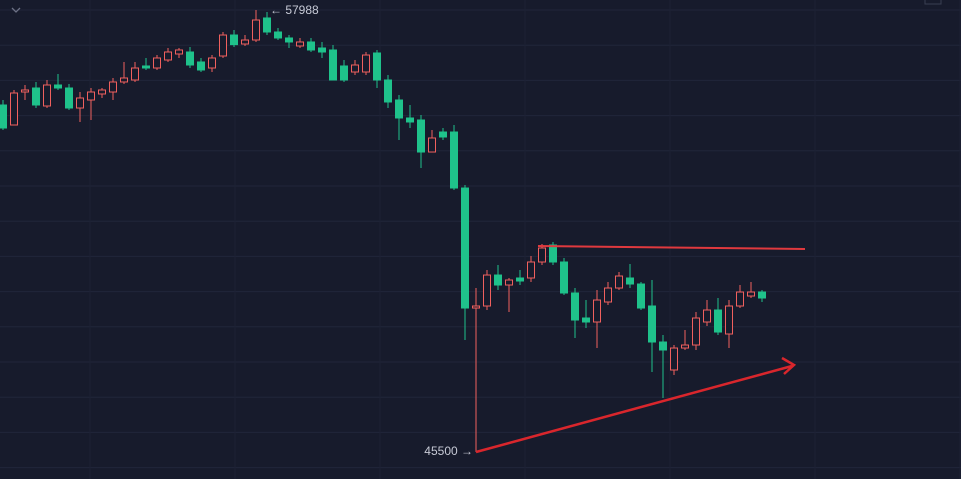 The image size is (961, 479). What do you see at coordinates (294, 10) in the screenshot?
I see `high-annotation: ← 57988` at bounding box center [294, 10].